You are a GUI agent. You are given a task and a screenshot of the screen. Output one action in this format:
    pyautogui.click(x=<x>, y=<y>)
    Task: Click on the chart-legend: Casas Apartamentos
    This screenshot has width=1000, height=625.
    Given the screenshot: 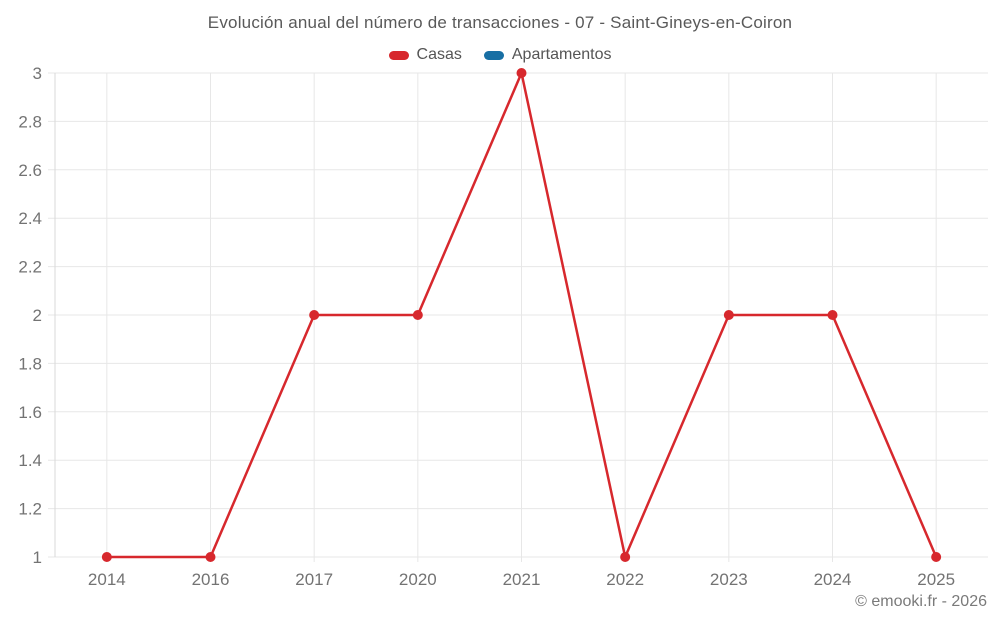 What is the action you would take?
    pyautogui.click(x=500, y=55)
    